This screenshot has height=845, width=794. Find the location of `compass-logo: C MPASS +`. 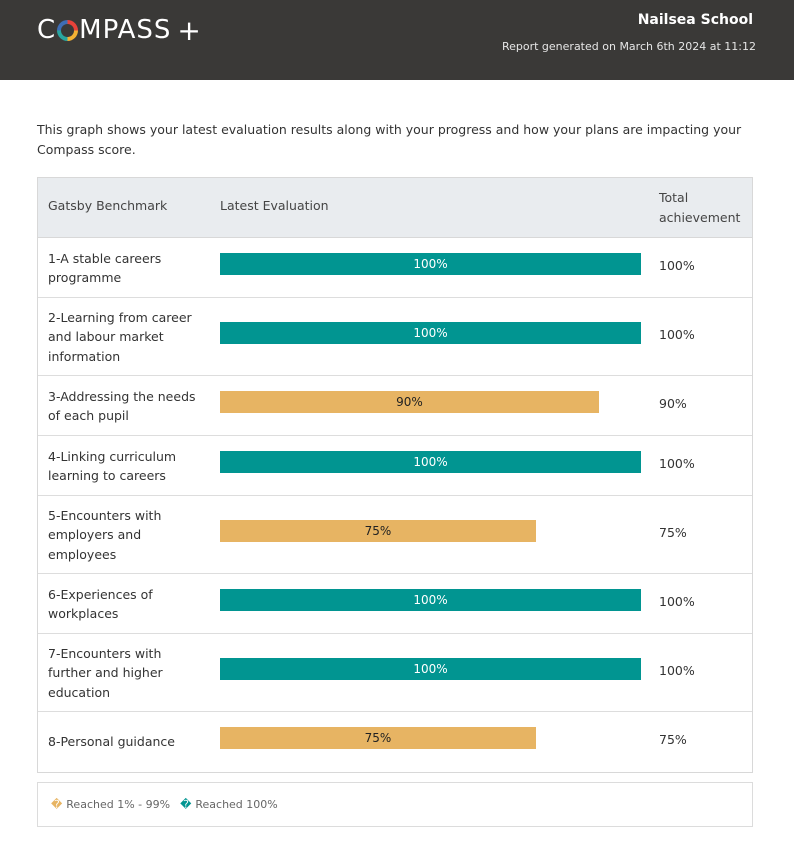

compass-logo: C MPASS + is located at coordinates (119, 30).